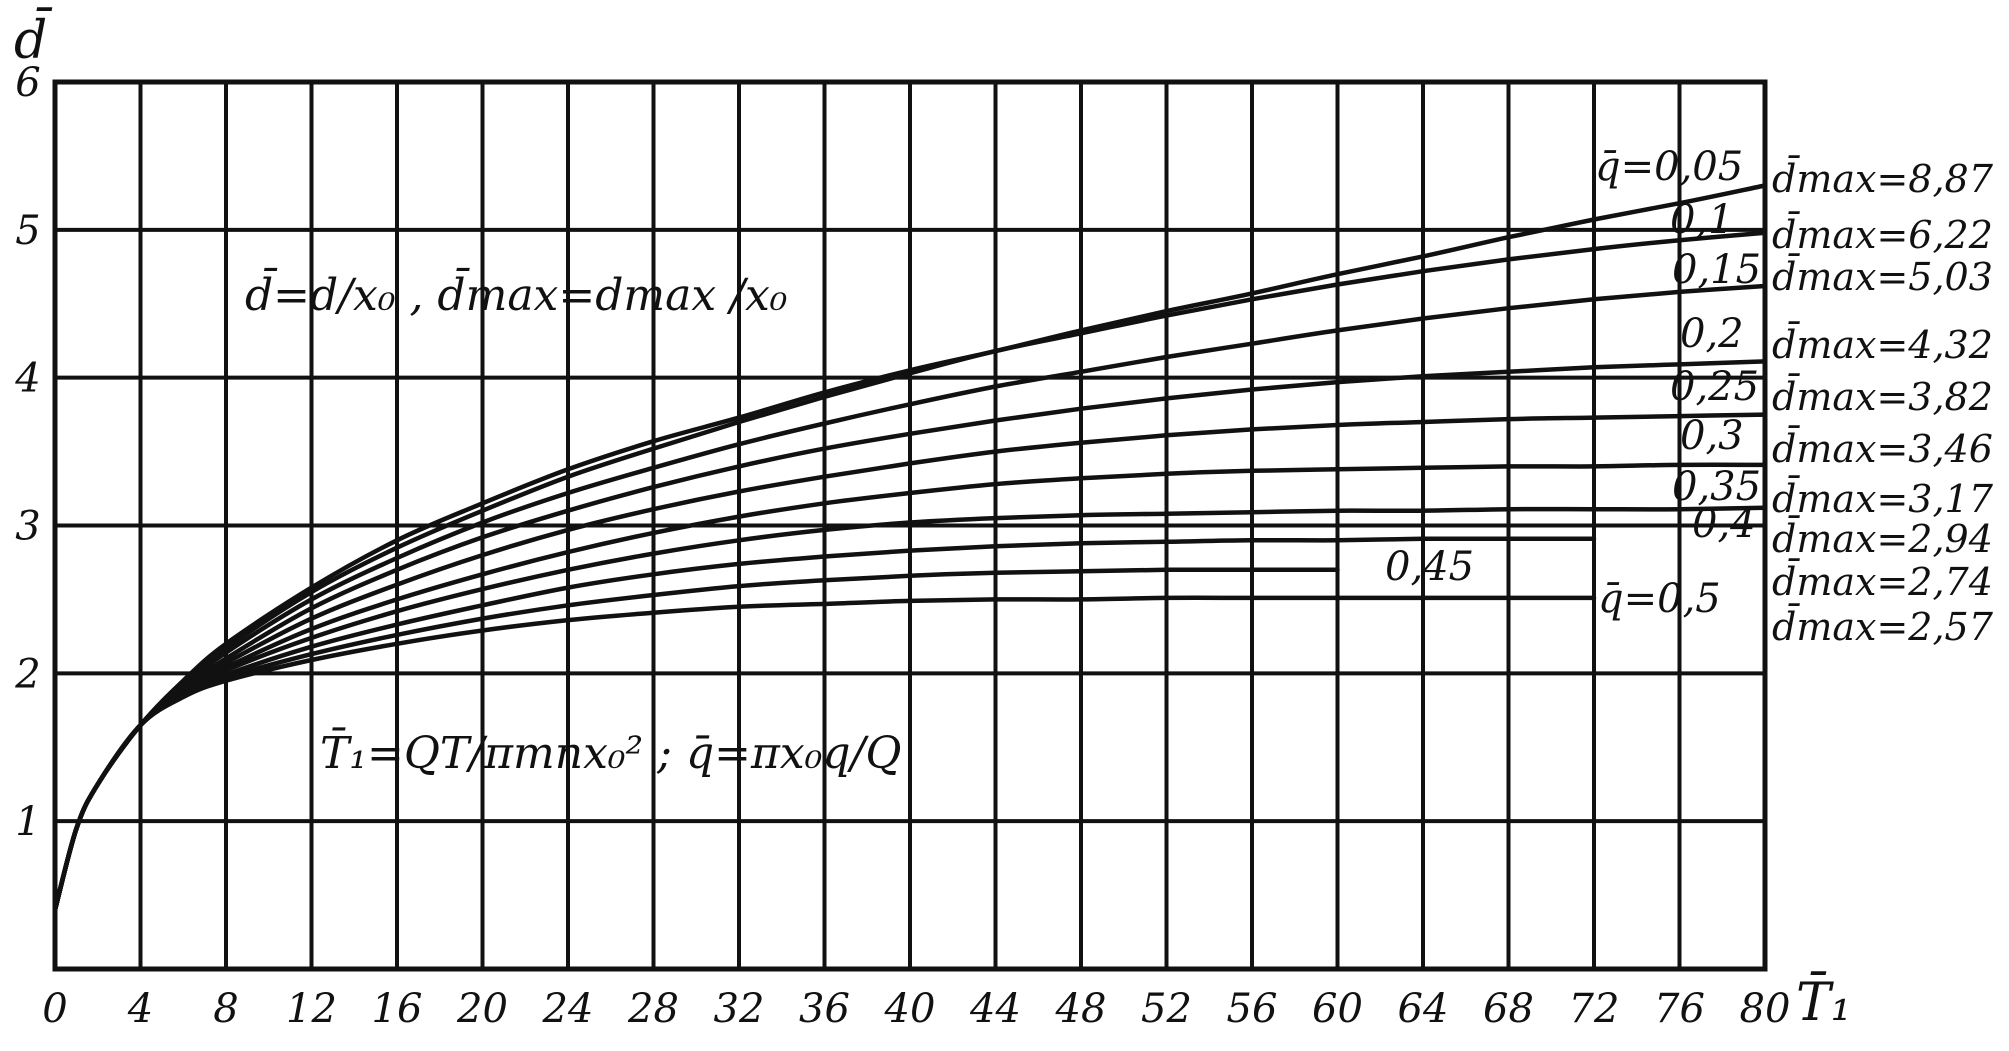 The height and width of the screenshot is (1051, 2009). I want to click on x-tick-label: 48, so click(1081, 1009).